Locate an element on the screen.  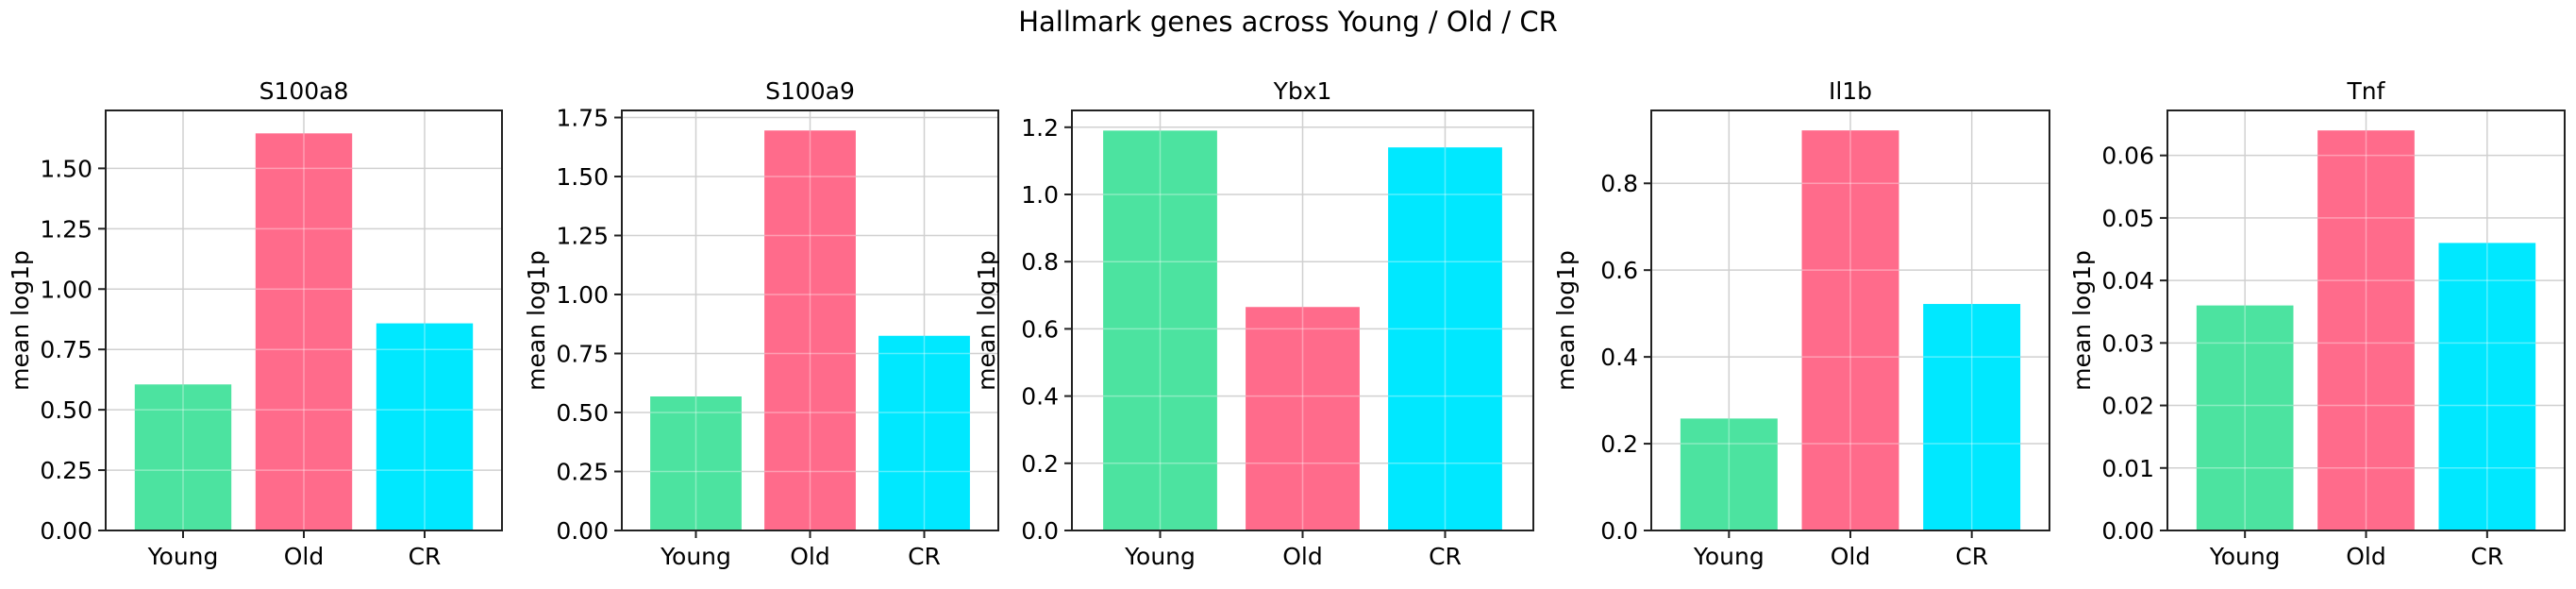
subplot-title: S100a8 is located at coordinates (304, 91).